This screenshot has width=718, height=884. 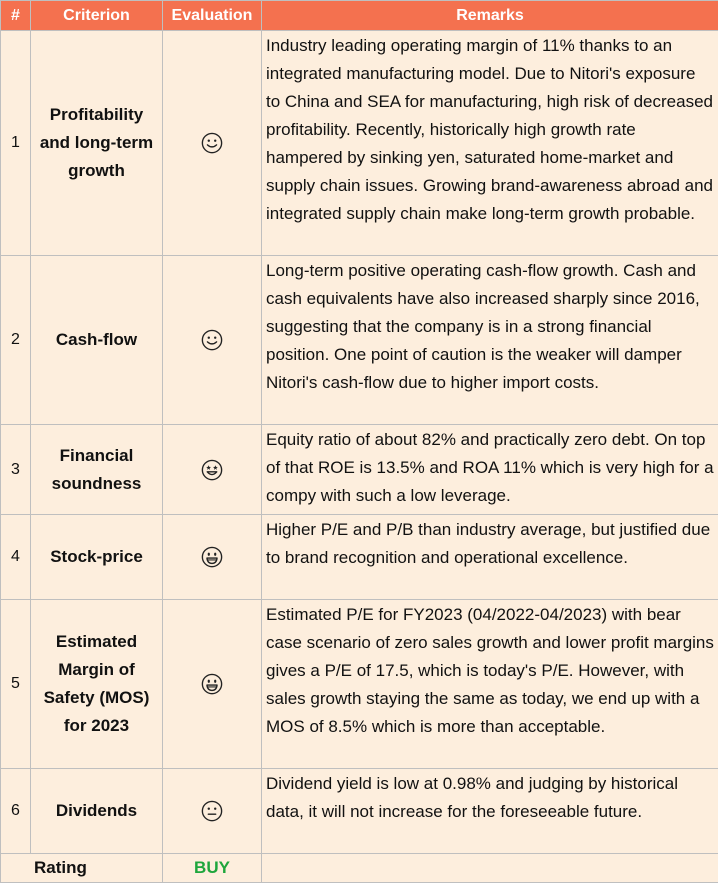 What do you see at coordinates (81, 868) in the screenshot?
I see `rating-label: Rating` at bounding box center [81, 868].